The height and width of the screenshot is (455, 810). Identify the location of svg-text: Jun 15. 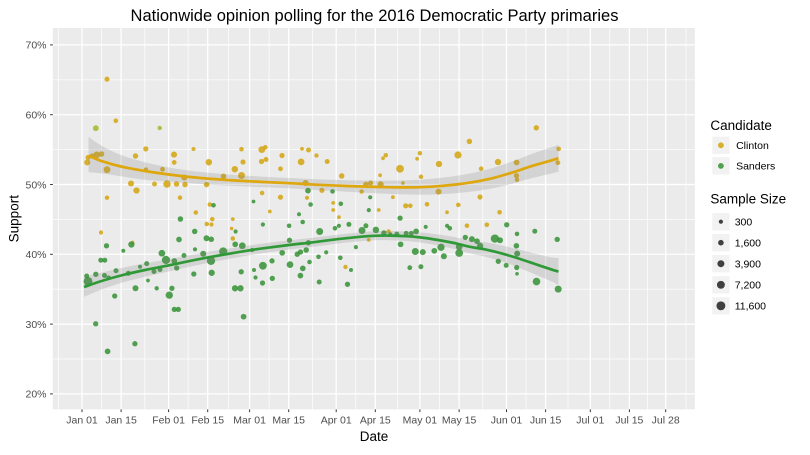
(546, 421).